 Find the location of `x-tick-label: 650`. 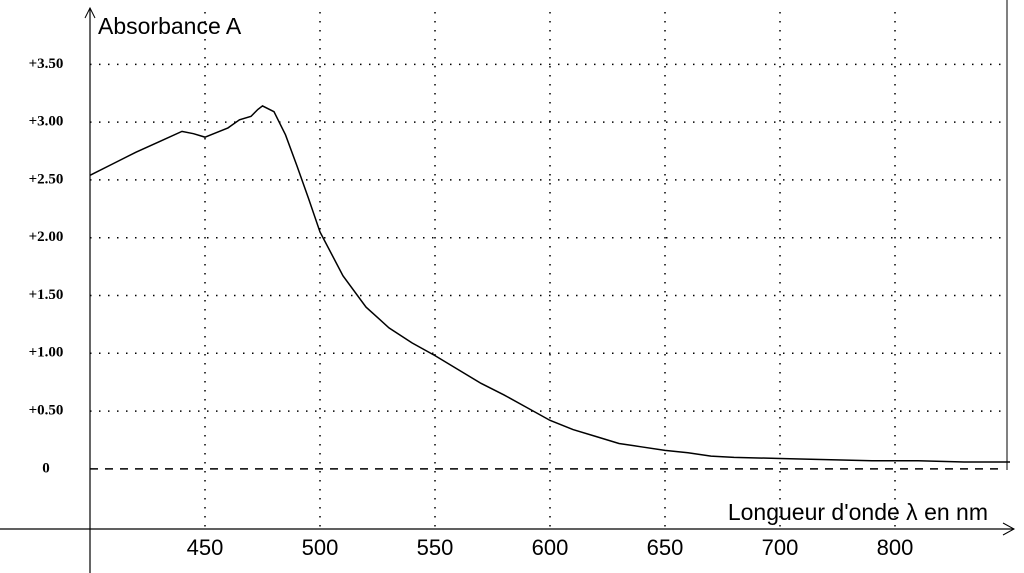

x-tick-label: 650 is located at coordinates (665, 547).